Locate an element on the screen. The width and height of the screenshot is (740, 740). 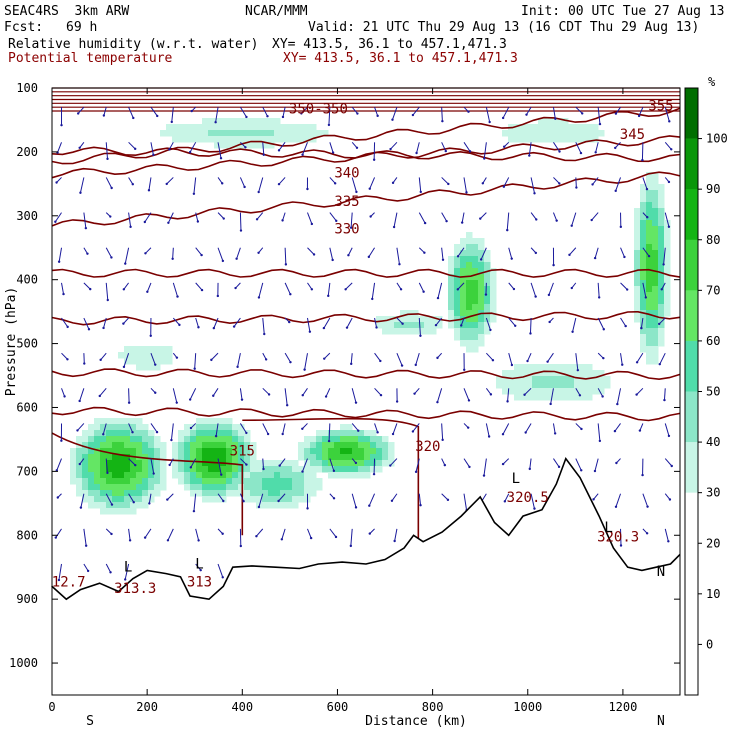
theta-contour-label: 350-350 is located at coordinates (318, 110).